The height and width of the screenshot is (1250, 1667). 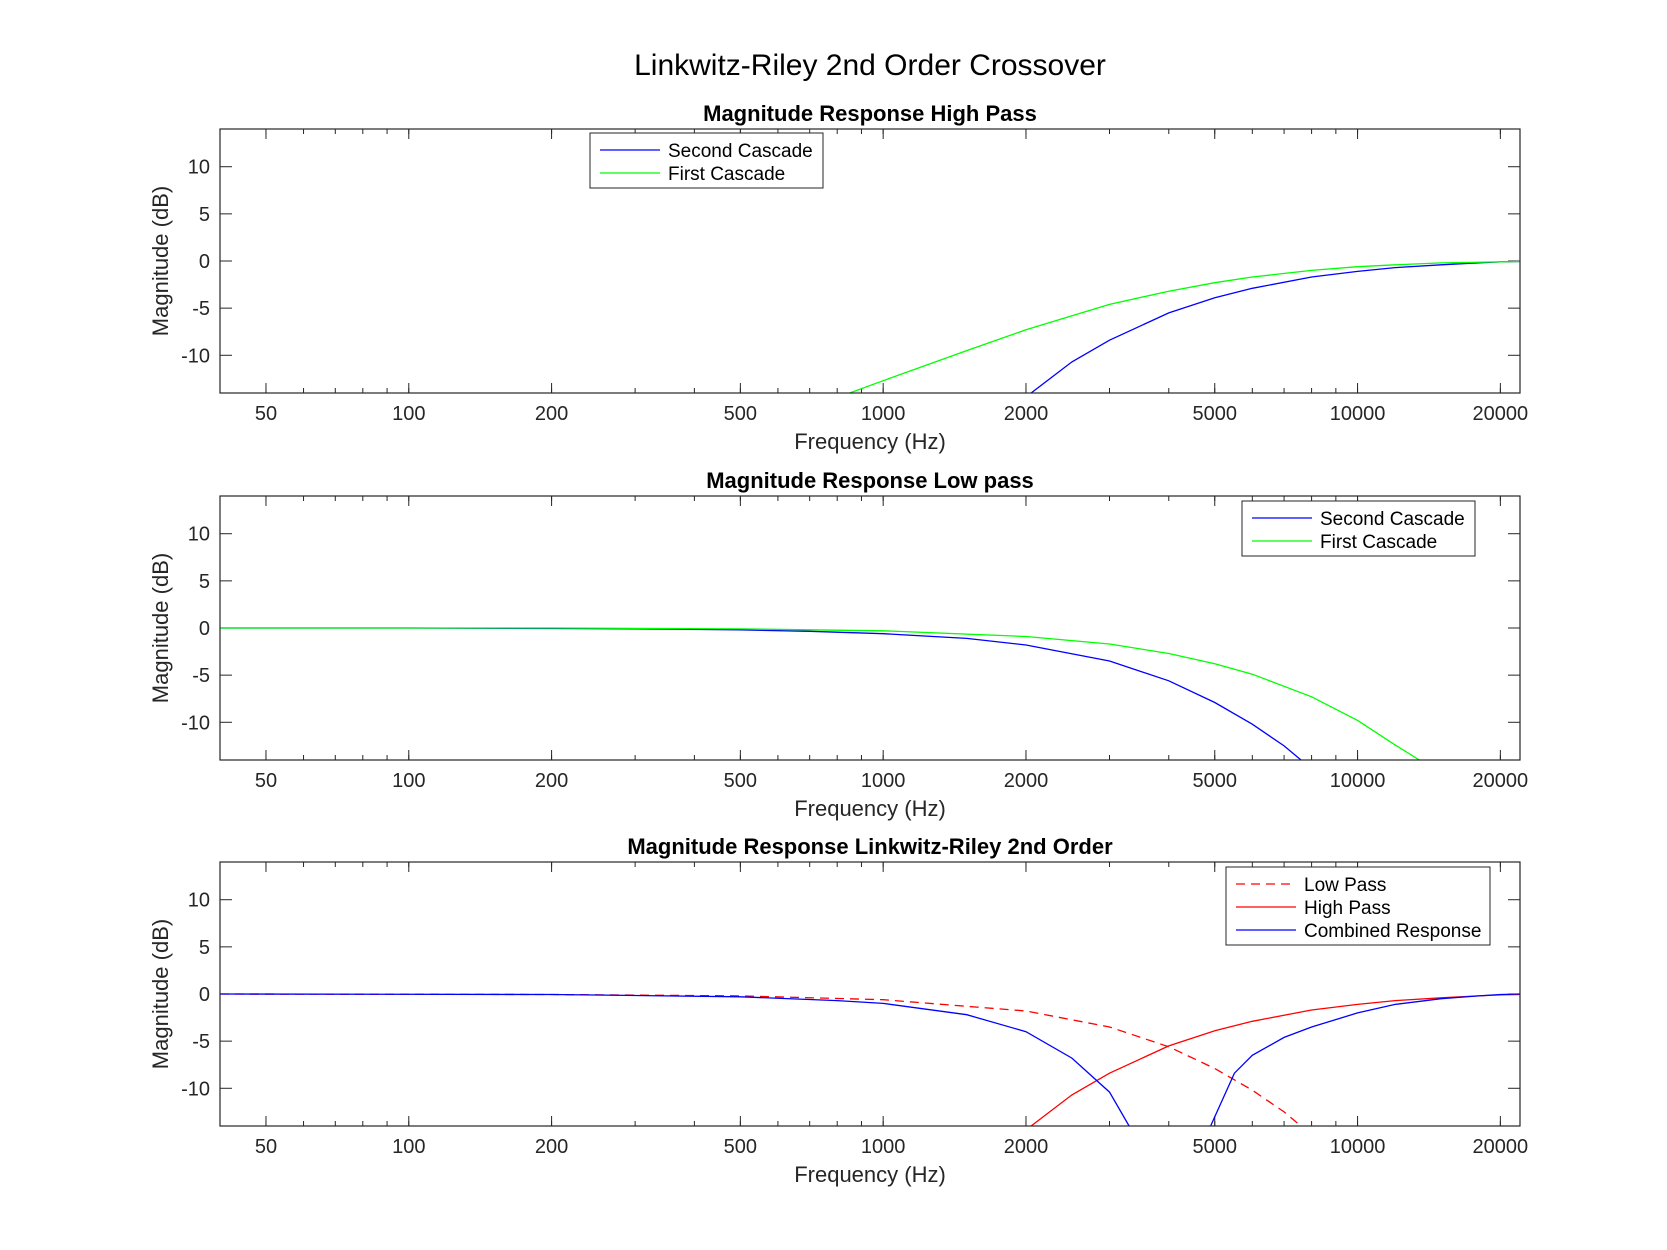 I want to click on legend-label: High Pass, so click(x=1347, y=908).